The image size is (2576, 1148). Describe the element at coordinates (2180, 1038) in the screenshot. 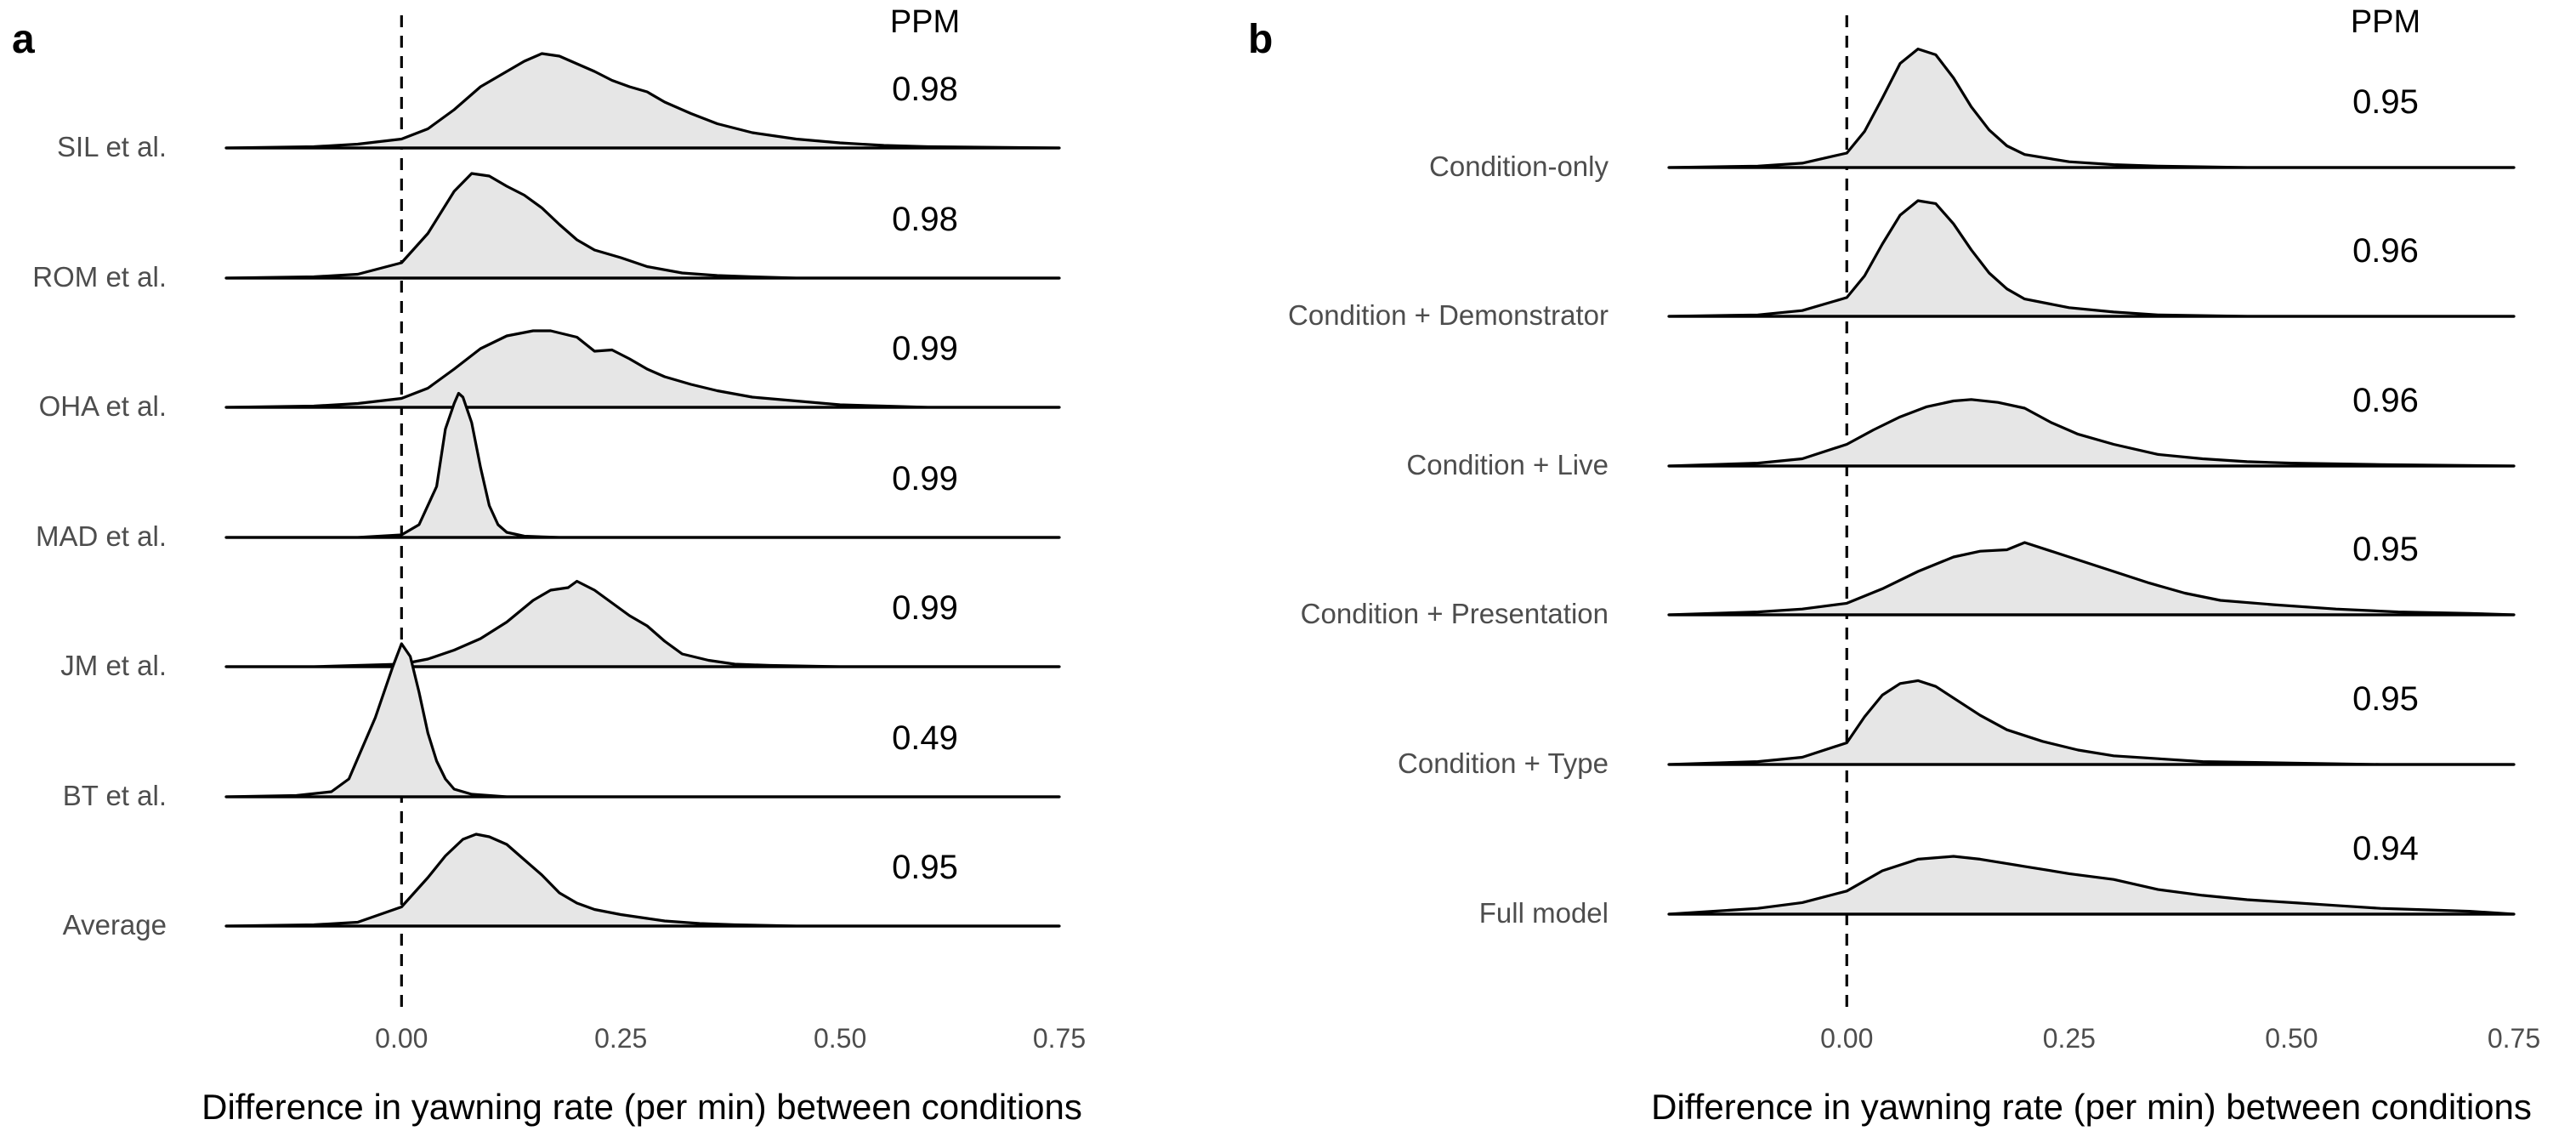

I see `panel-b-x-axis-ticks: 0.00 0.25 0.50 0.75` at that location.